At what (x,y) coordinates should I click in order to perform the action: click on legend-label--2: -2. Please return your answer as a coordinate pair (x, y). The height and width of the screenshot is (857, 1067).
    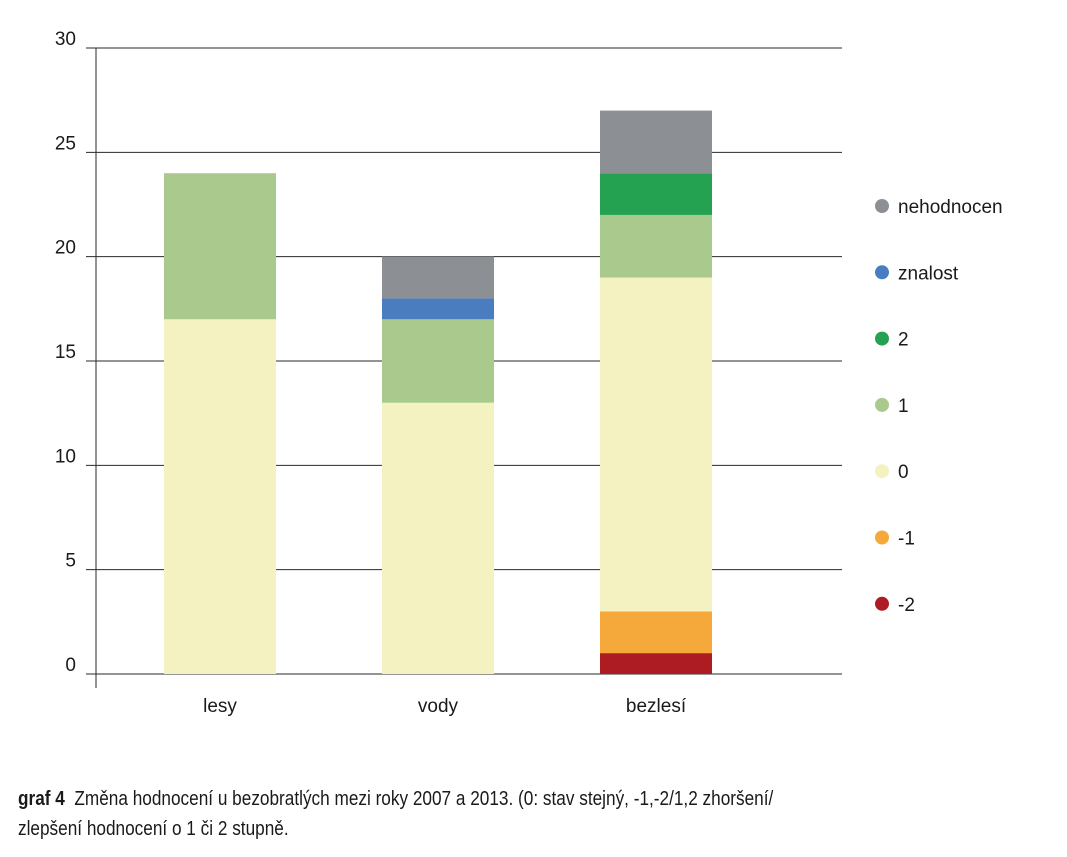
    Looking at the image, I should click on (906, 605).